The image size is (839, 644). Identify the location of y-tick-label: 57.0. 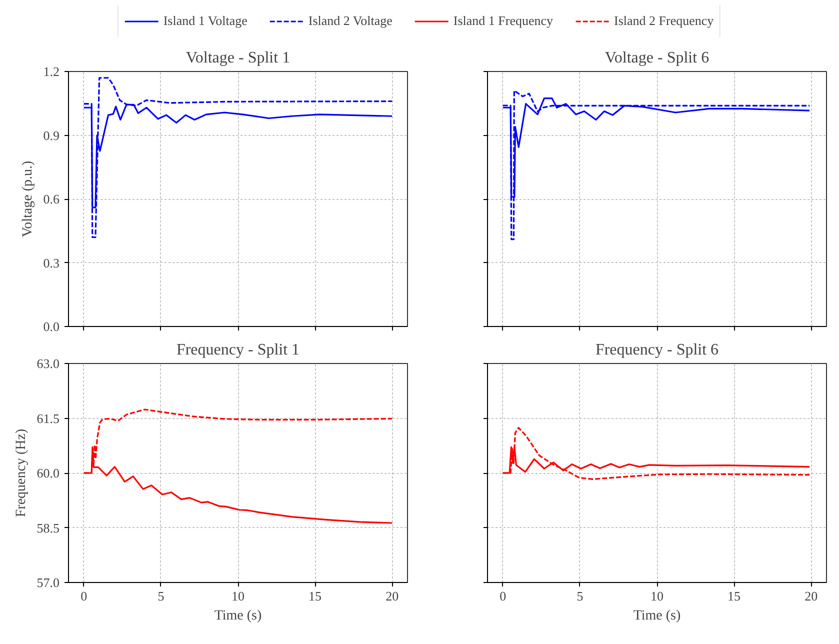
(48, 582).